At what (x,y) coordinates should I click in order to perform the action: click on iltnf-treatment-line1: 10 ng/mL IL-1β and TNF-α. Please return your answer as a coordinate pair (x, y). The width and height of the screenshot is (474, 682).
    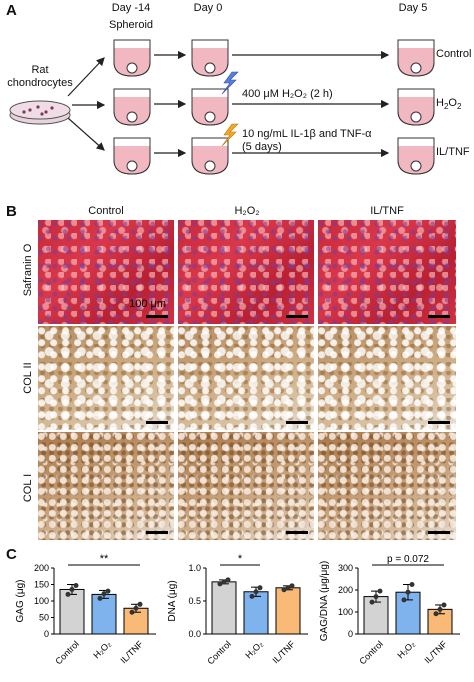
    Looking at the image, I should click on (307, 134).